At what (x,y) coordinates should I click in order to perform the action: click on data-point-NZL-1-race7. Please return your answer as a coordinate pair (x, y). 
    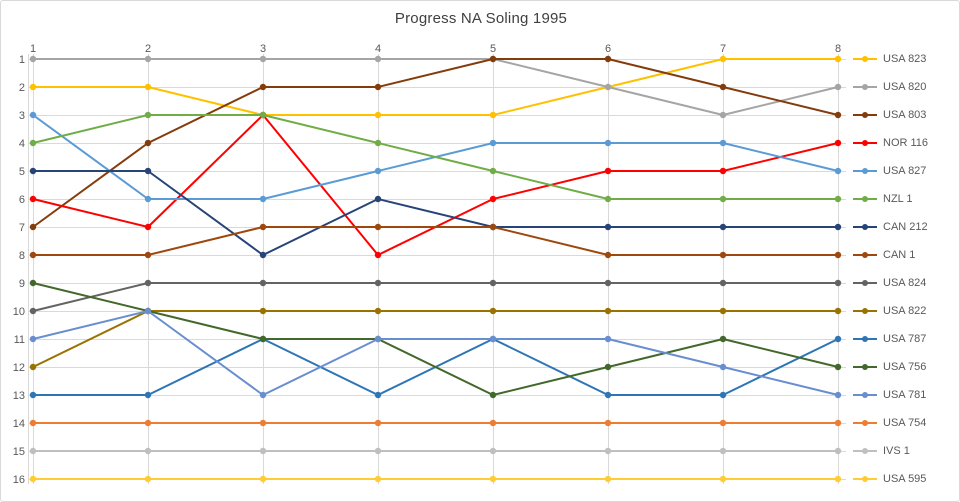
    Looking at the image, I should click on (723, 199).